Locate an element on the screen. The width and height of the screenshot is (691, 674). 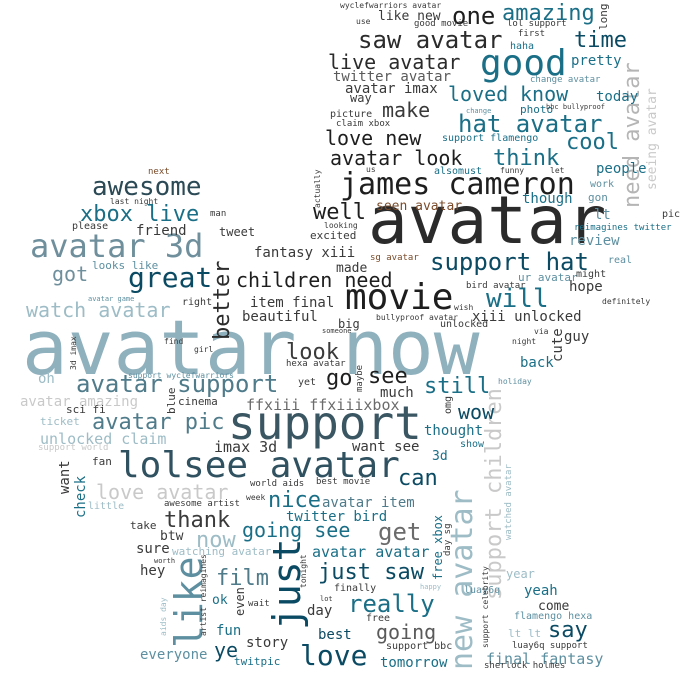
cloud-word: show is located at coordinates (472, 444).